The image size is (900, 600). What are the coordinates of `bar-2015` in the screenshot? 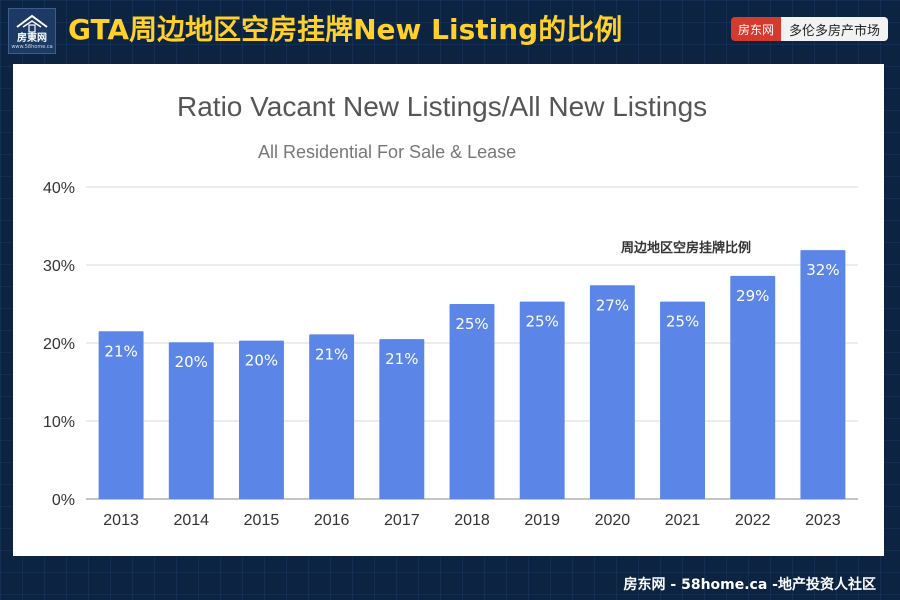 It's located at (261, 419).